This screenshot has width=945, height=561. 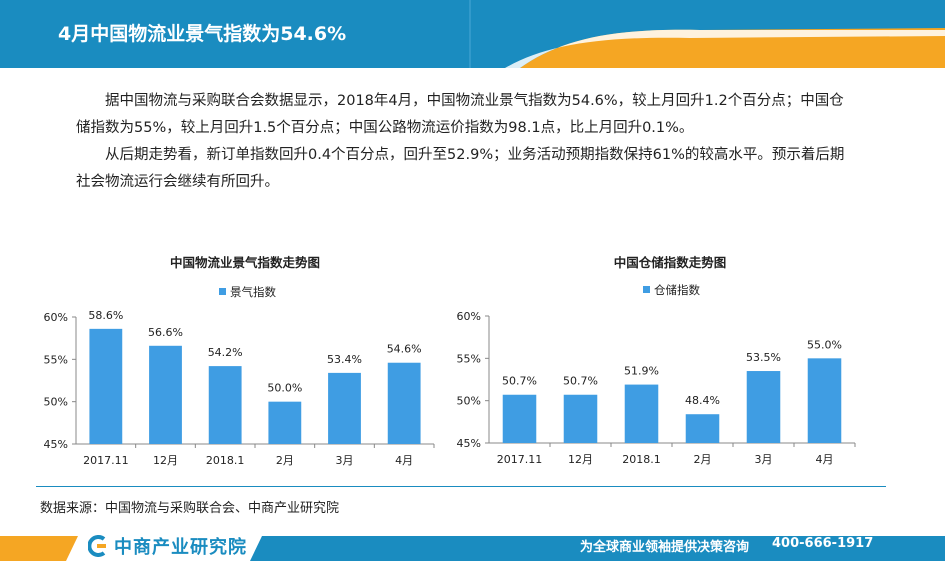 What do you see at coordinates (677, 290) in the screenshot?
I see `legend-label: 仓储指数` at bounding box center [677, 290].